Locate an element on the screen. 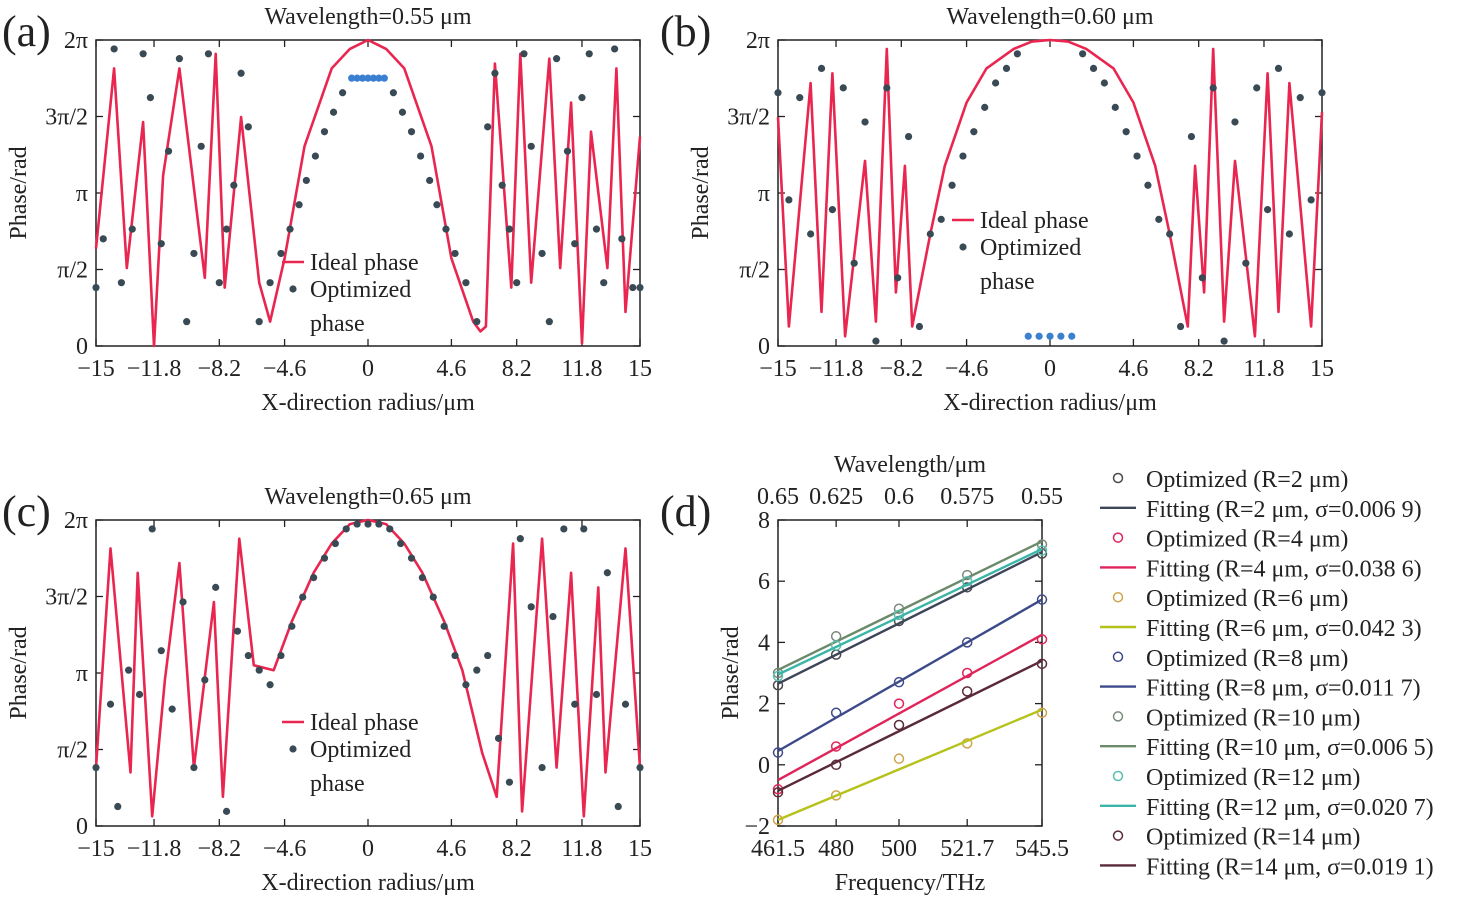  top-x-tick-label: 0.6 is located at coordinates (899, 497).